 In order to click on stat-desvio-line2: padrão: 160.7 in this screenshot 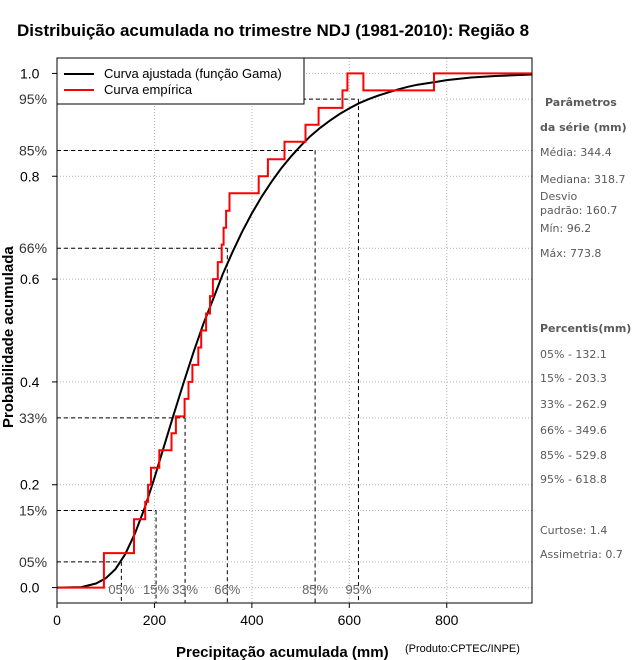, I will do `click(579, 210)`.